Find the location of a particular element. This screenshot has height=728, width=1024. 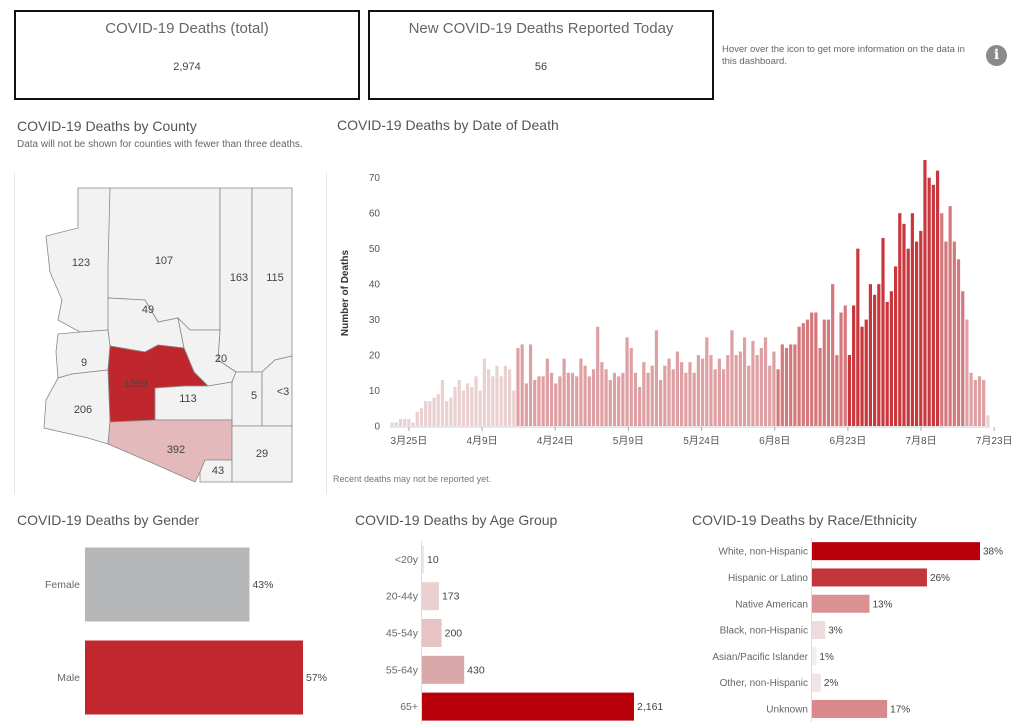

county-graham is located at coordinates (247, 399).